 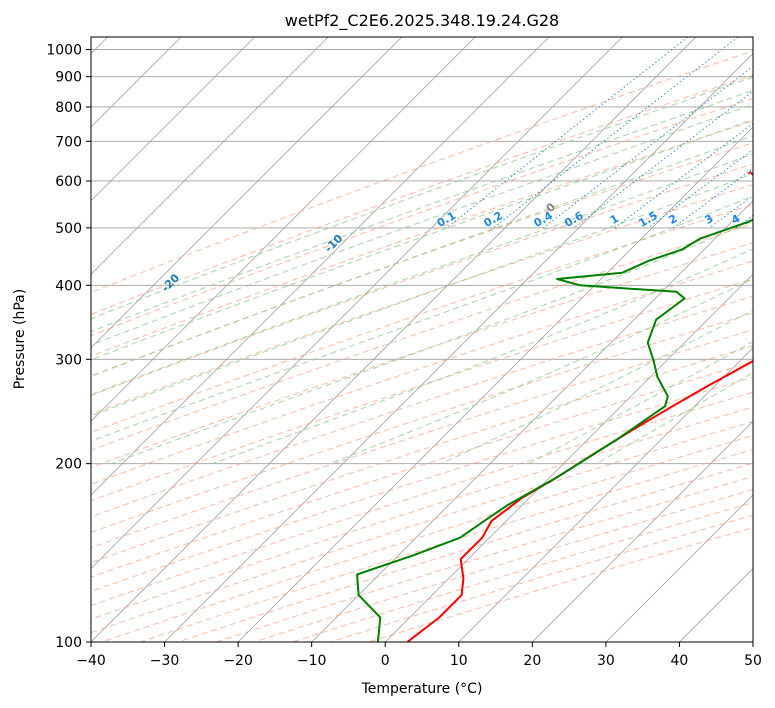 What do you see at coordinates (68, 643) in the screenshot?
I see `y-tick-label: 100` at bounding box center [68, 643].